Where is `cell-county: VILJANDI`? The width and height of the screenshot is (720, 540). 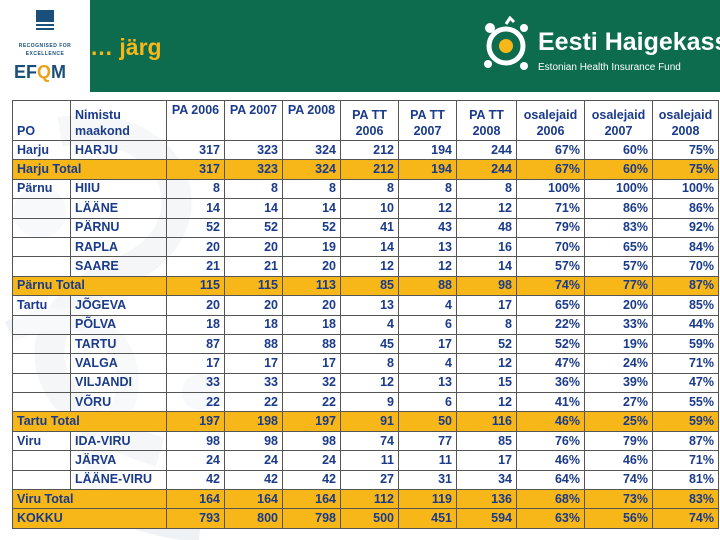
cell-county: VILJANDI is located at coordinates (118, 383).